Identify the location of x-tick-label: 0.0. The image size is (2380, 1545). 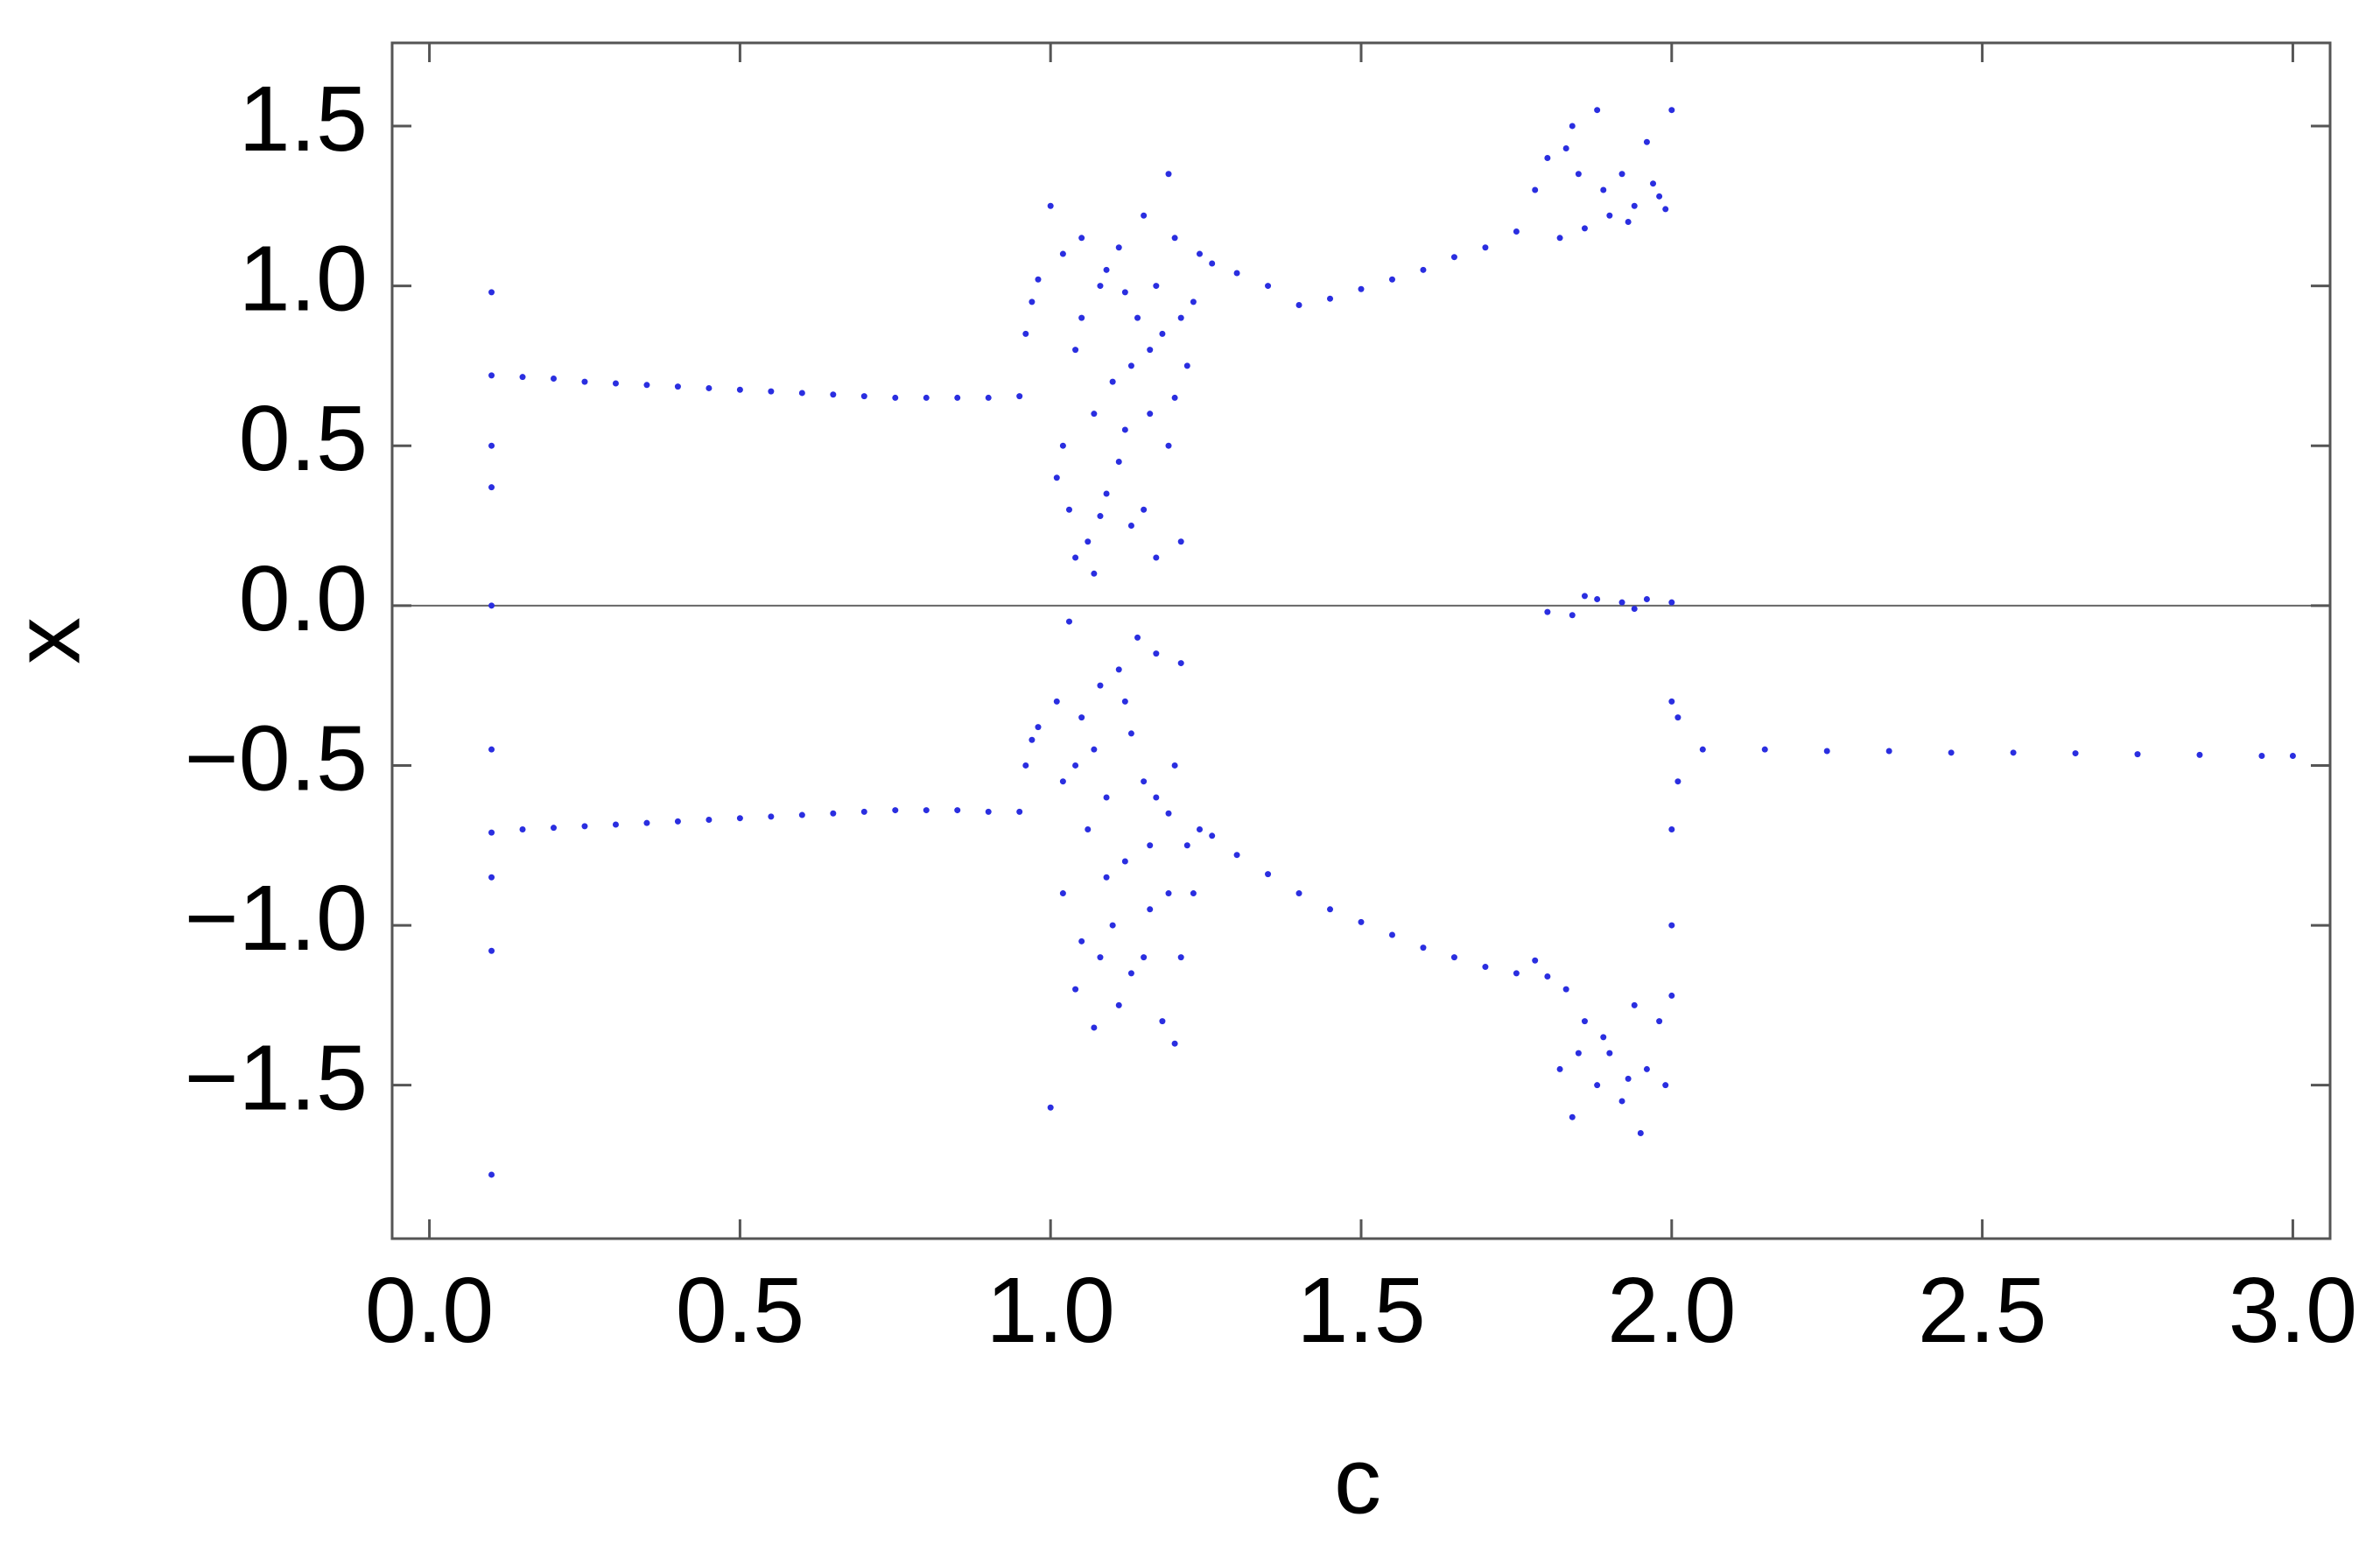
(429, 1310).